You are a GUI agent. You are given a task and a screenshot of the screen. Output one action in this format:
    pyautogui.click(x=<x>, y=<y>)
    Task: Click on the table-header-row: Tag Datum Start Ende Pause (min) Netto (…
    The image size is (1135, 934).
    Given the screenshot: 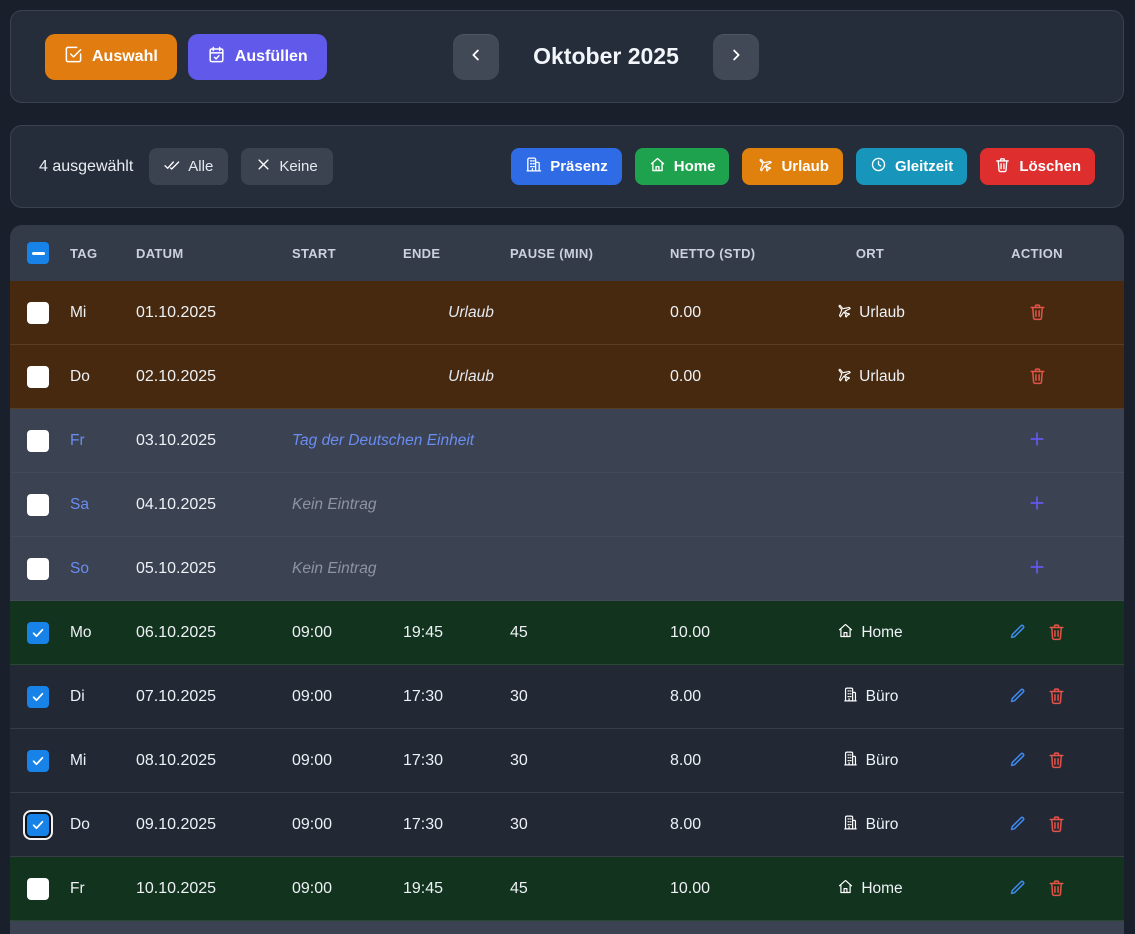 What is the action you would take?
    pyautogui.click(x=567, y=253)
    